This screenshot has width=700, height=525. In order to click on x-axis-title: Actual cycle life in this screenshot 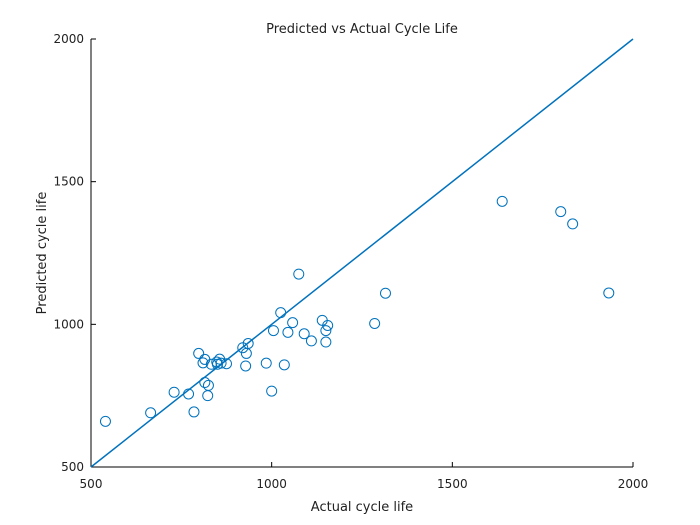, I will do `click(362, 507)`.